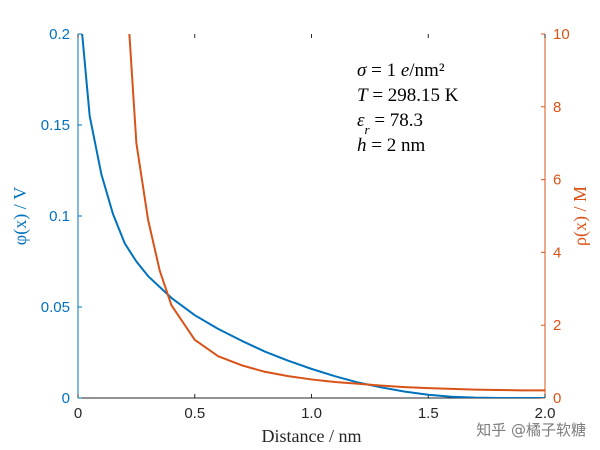 The height and width of the screenshot is (450, 600). I want to click on right-y-axis-label: ρ(x) / M, so click(580, 216).